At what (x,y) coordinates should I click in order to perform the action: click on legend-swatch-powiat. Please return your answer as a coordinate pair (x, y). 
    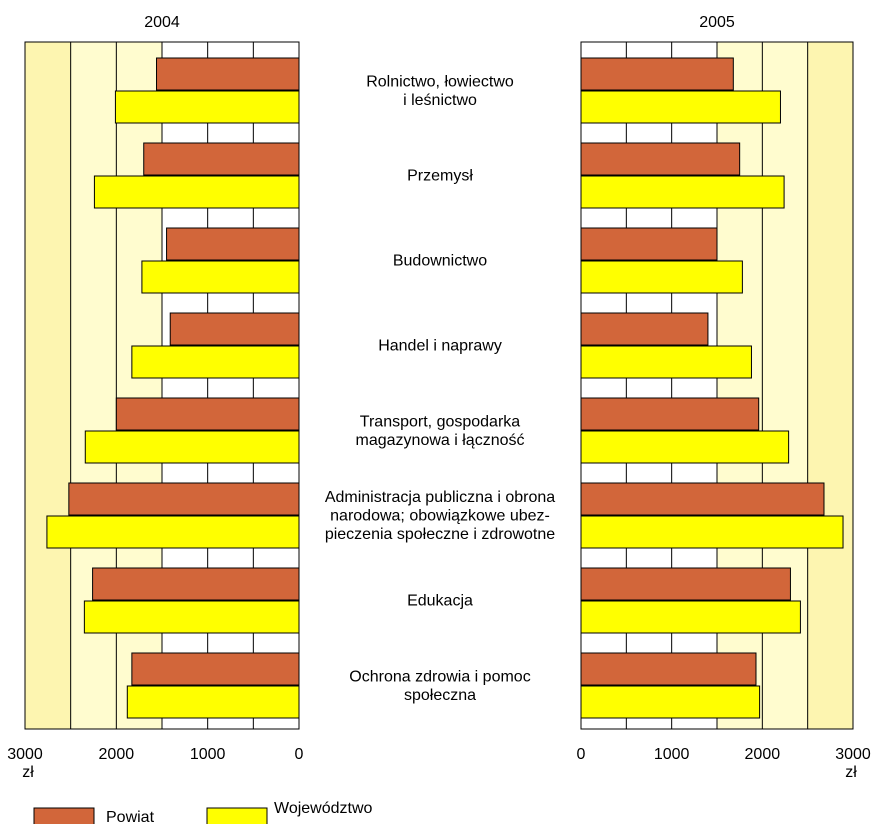
    Looking at the image, I should click on (64, 815).